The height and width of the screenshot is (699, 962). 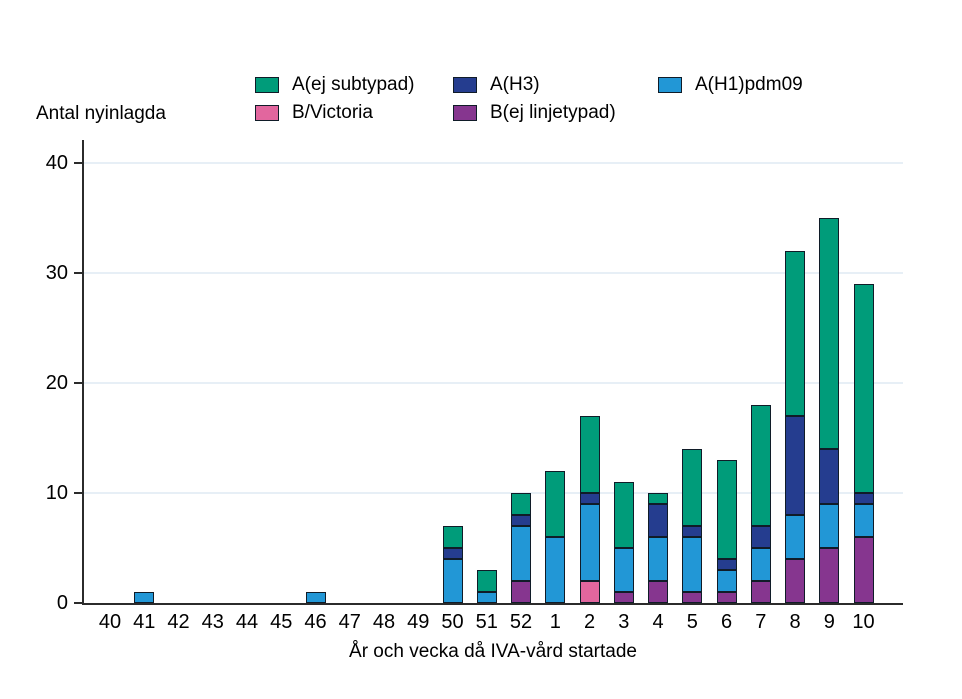 I want to click on y-tick-label-40: 40, so click(x=56, y=163).